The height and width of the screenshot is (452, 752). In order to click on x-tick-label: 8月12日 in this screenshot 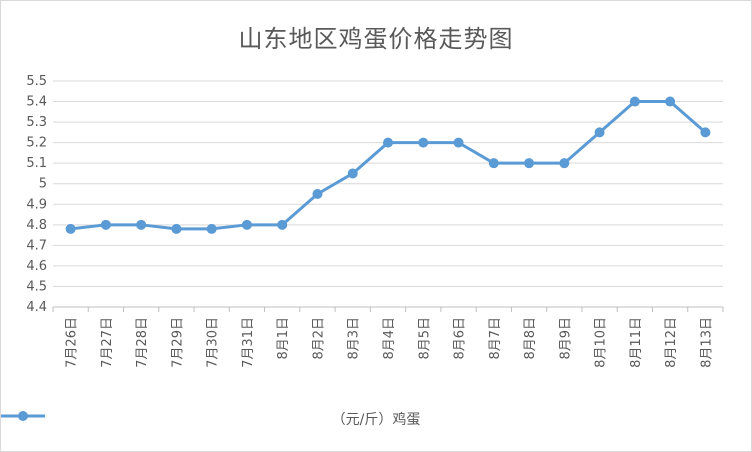, I will do `click(671, 342)`.